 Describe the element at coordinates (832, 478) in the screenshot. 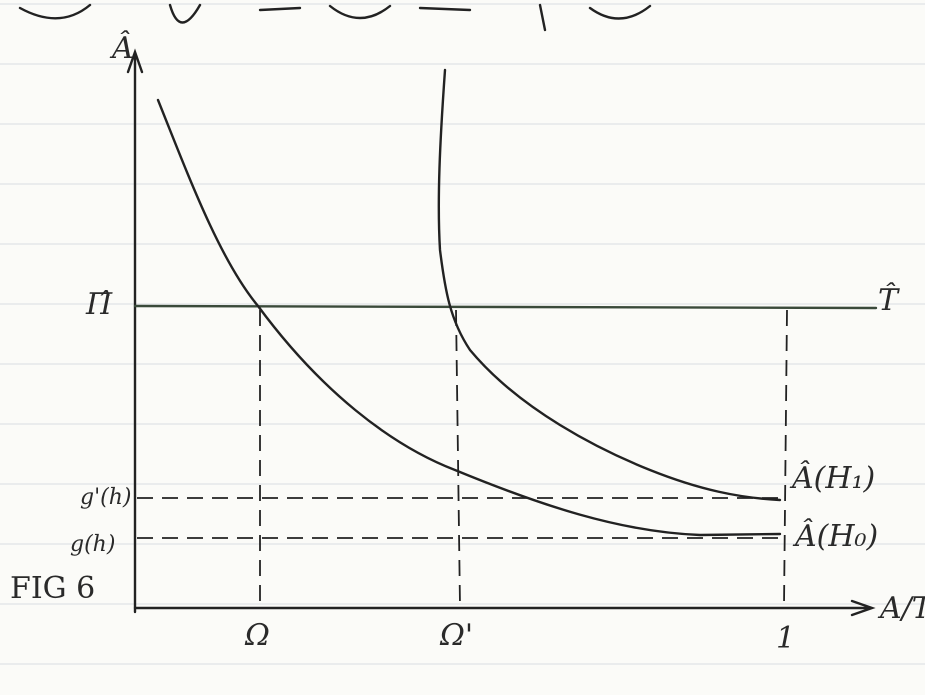

I see `curve-label: Â(H₁)` at that location.